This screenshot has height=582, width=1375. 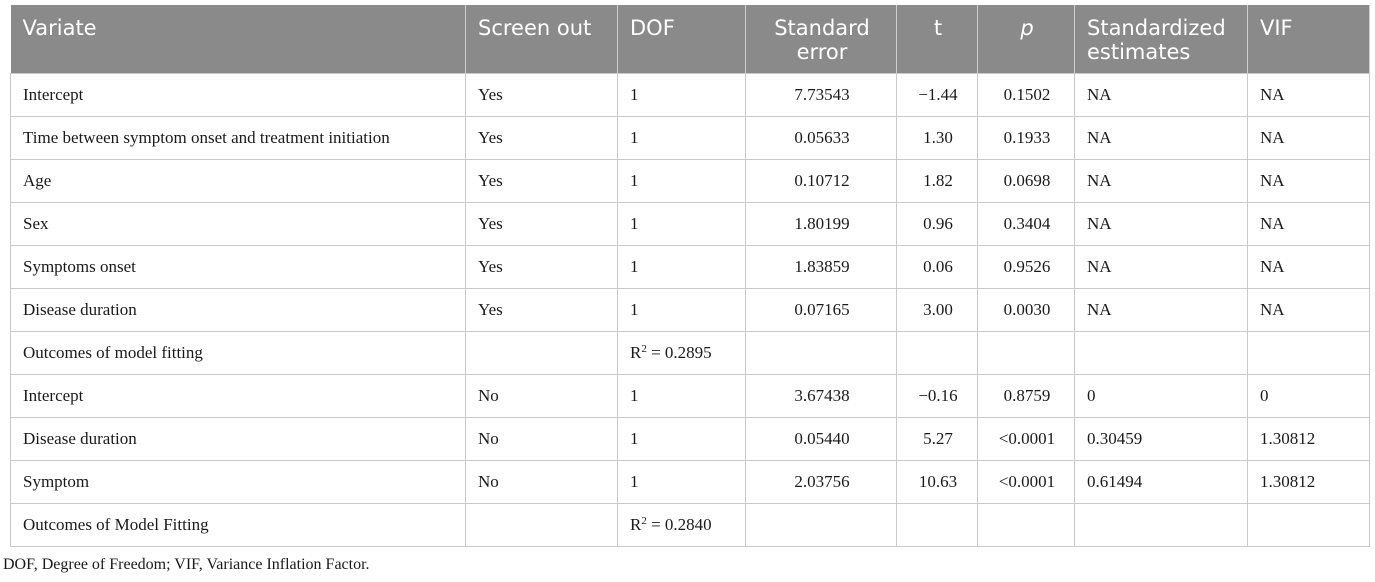 I want to click on table-cell: 0.30459, so click(x=1161, y=439).